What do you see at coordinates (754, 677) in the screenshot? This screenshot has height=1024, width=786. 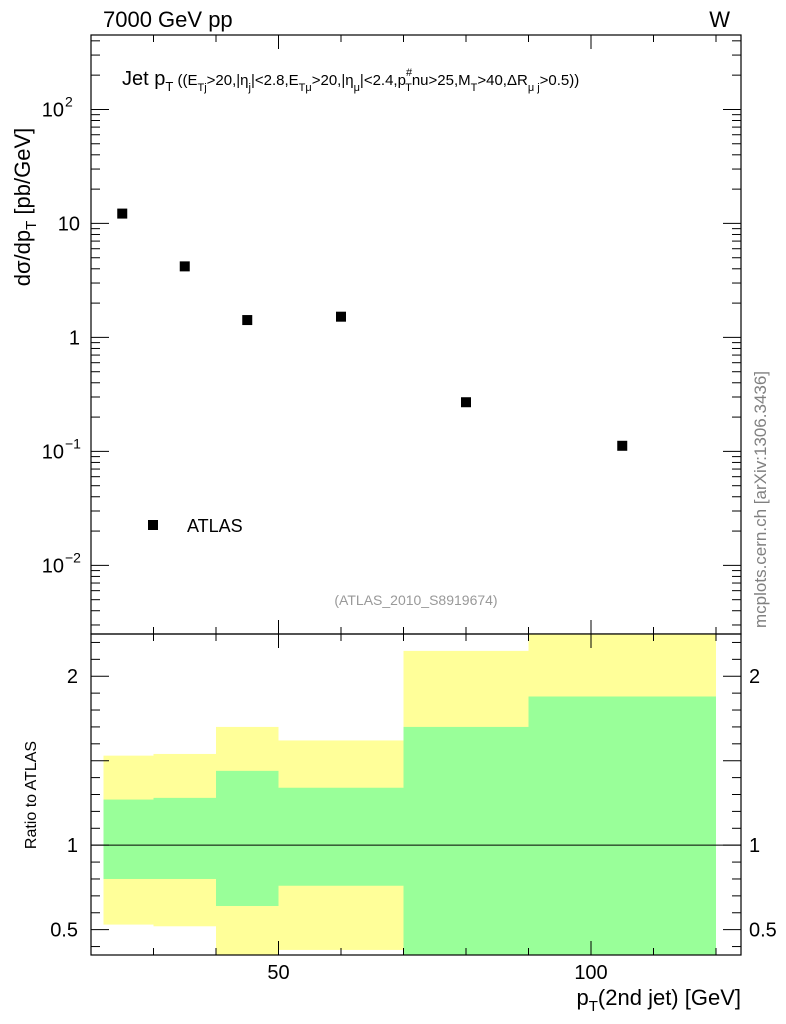 I see `ratio-y-tick-label-right: 2` at bounding box center [754, 677].